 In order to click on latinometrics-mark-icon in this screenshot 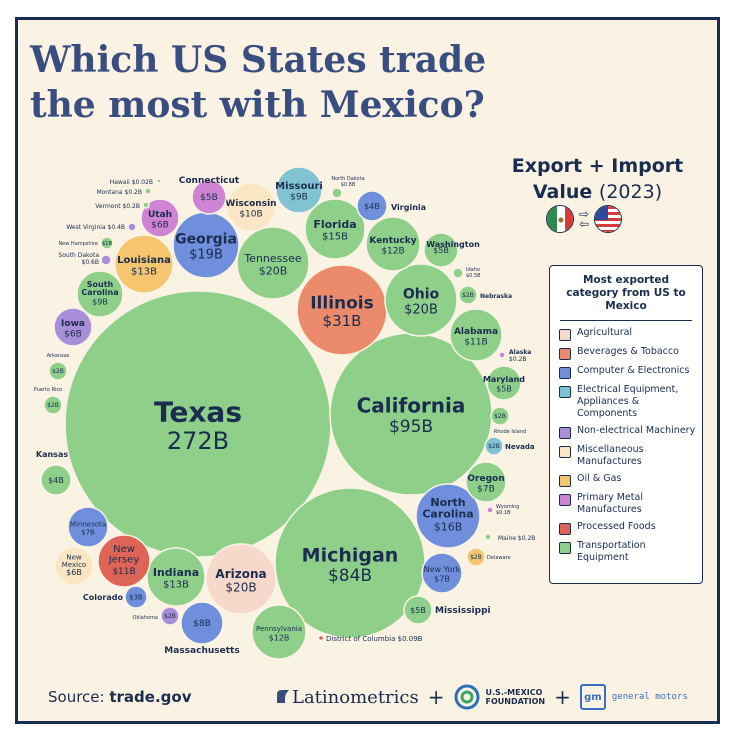, I will do `click(283, 696)`.